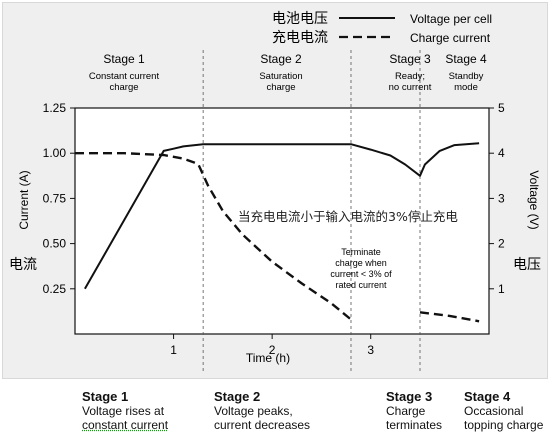  What do you see at coordinates (281, 59) in the screenshot?
I see `stage-2-title: Stage 2` at bounding box center [281, 59].